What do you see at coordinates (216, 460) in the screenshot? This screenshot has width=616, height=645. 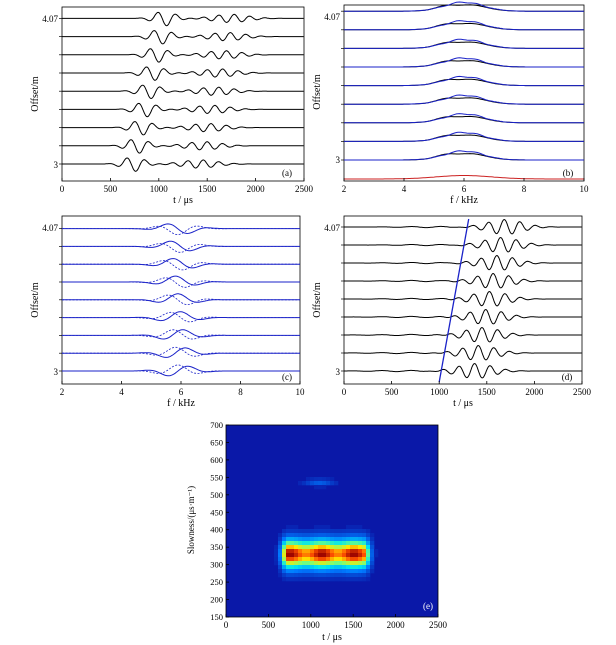 I see `panel-e-ytick-label: 600` at bounding box center [216, 460].